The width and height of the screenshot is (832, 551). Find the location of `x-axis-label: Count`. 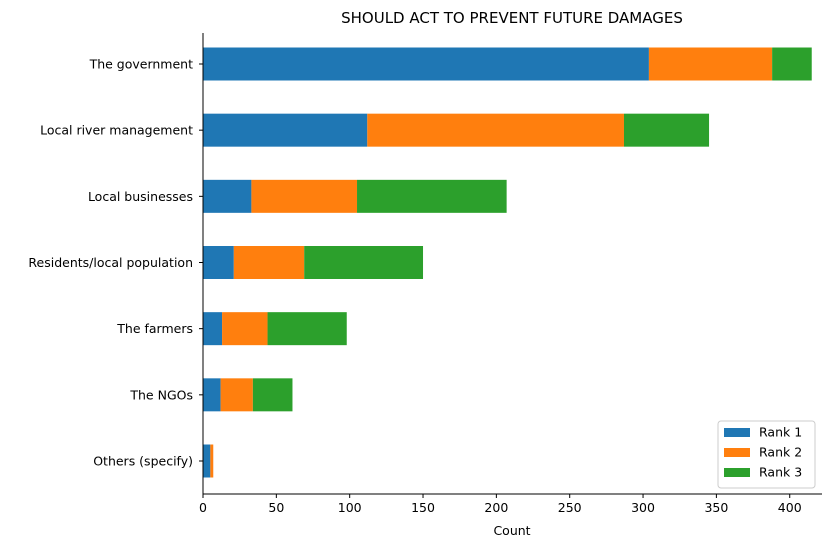

x-axis-label: Count is located at coordinates (511, 530).